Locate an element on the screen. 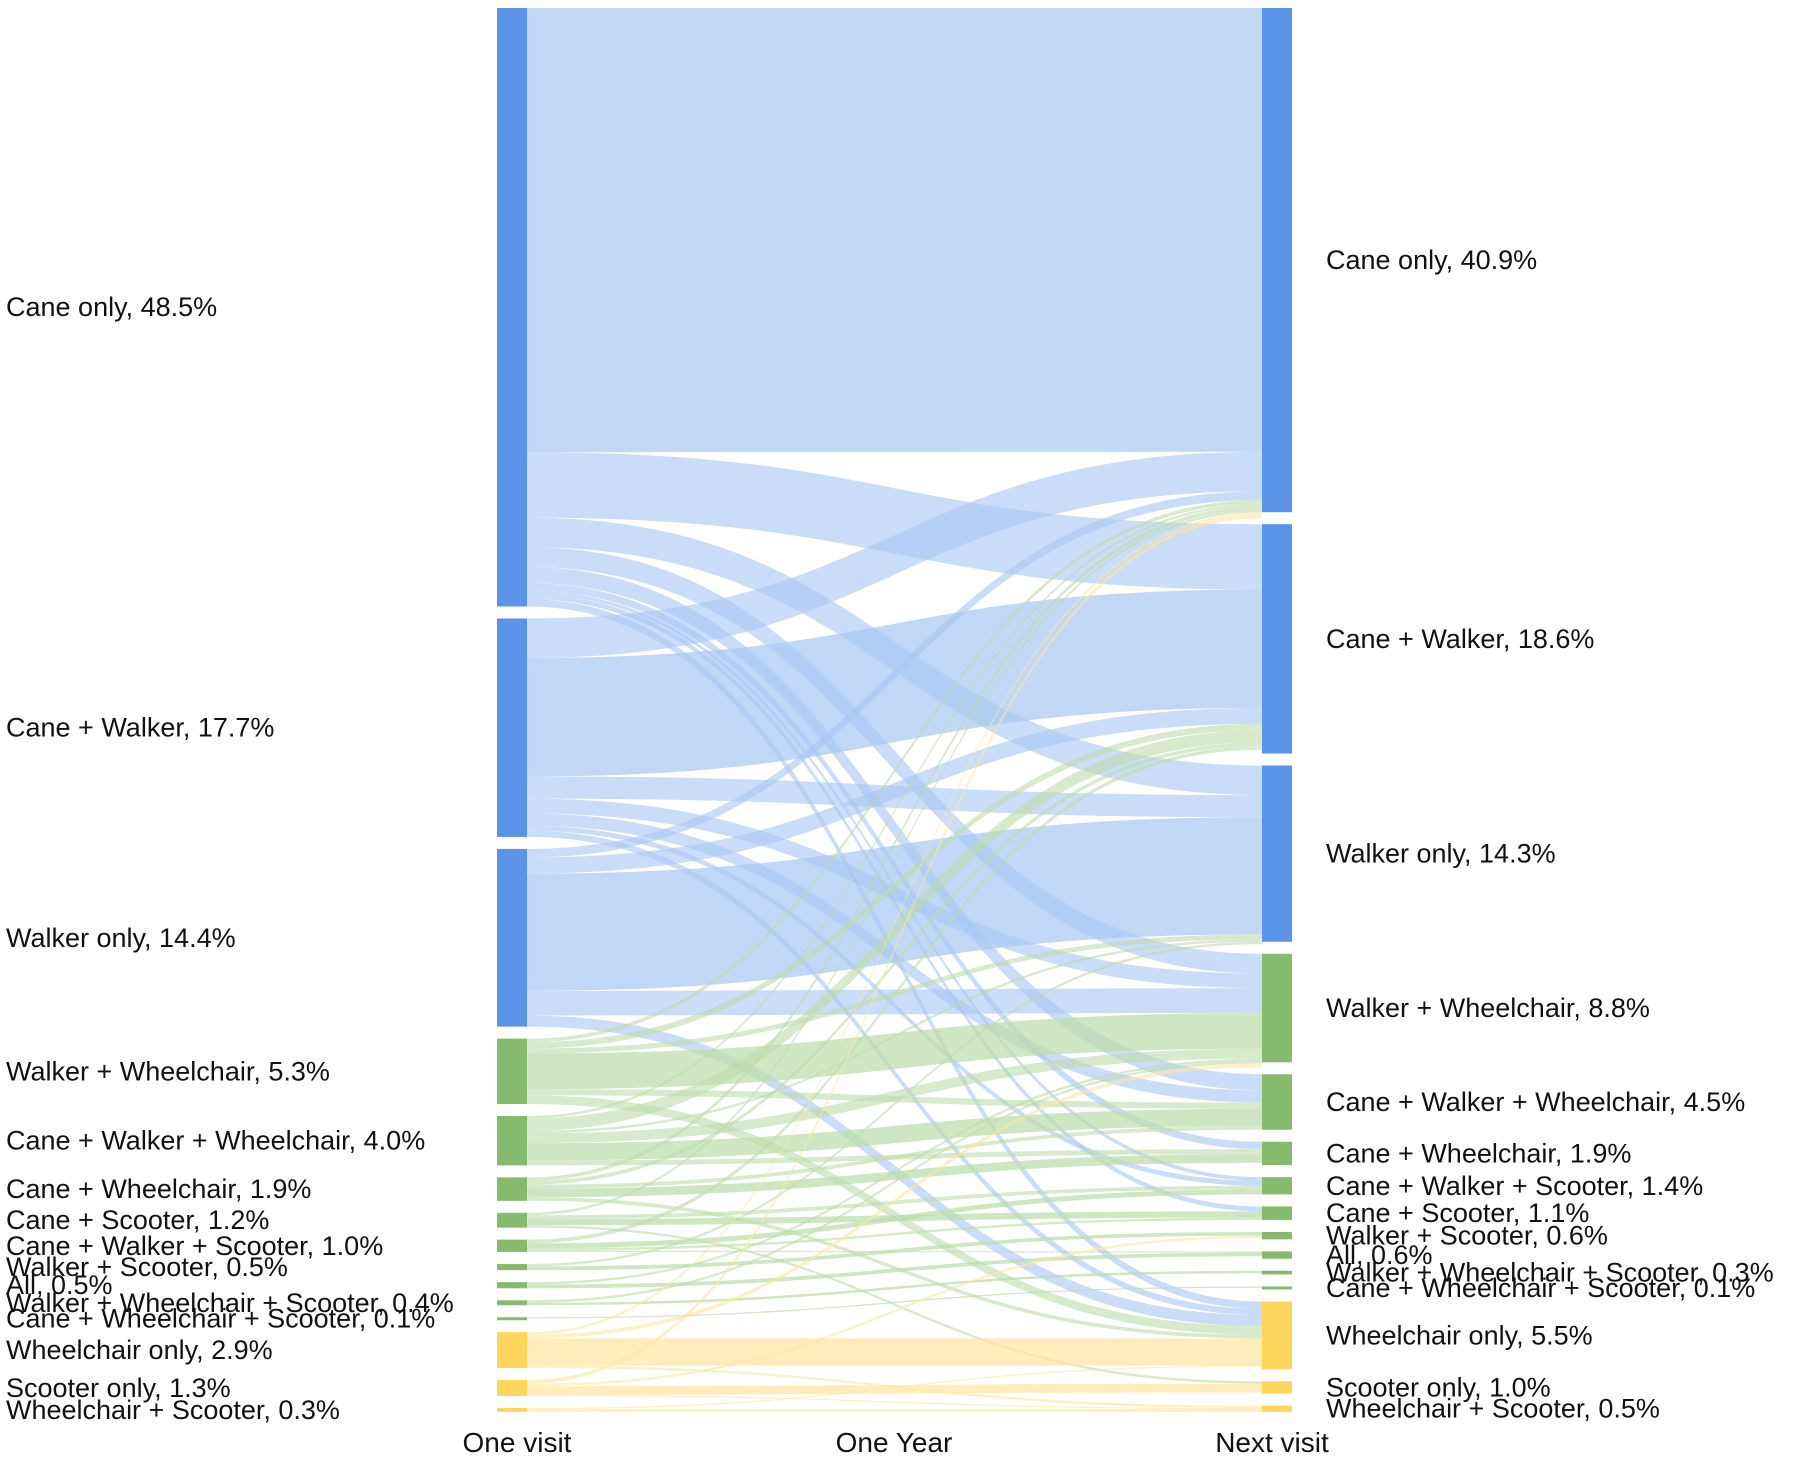 The width and height of the screenshot is (1800, 1463). flow-cww-to-cw is located at coordinates (894, 930).